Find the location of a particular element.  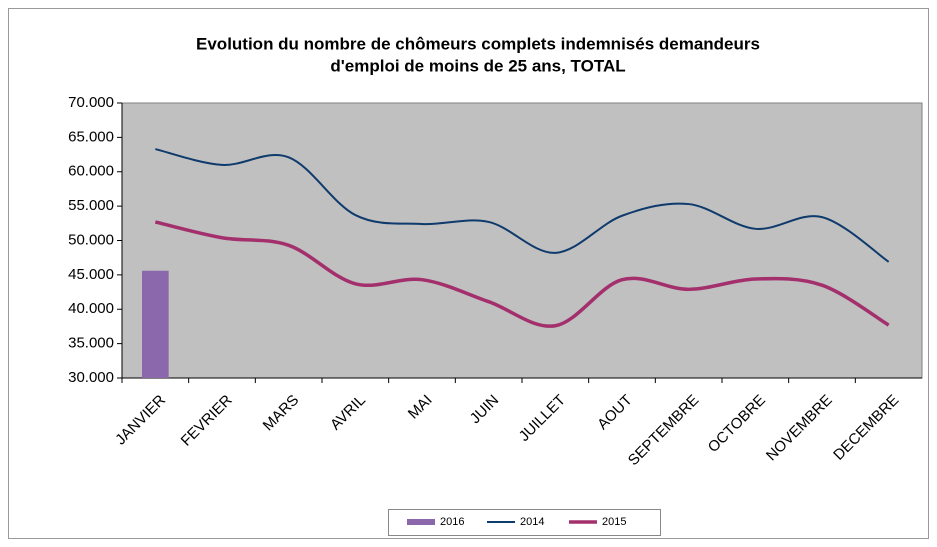

y-tick-label: 30.000 is located at coordinates (91, 377).